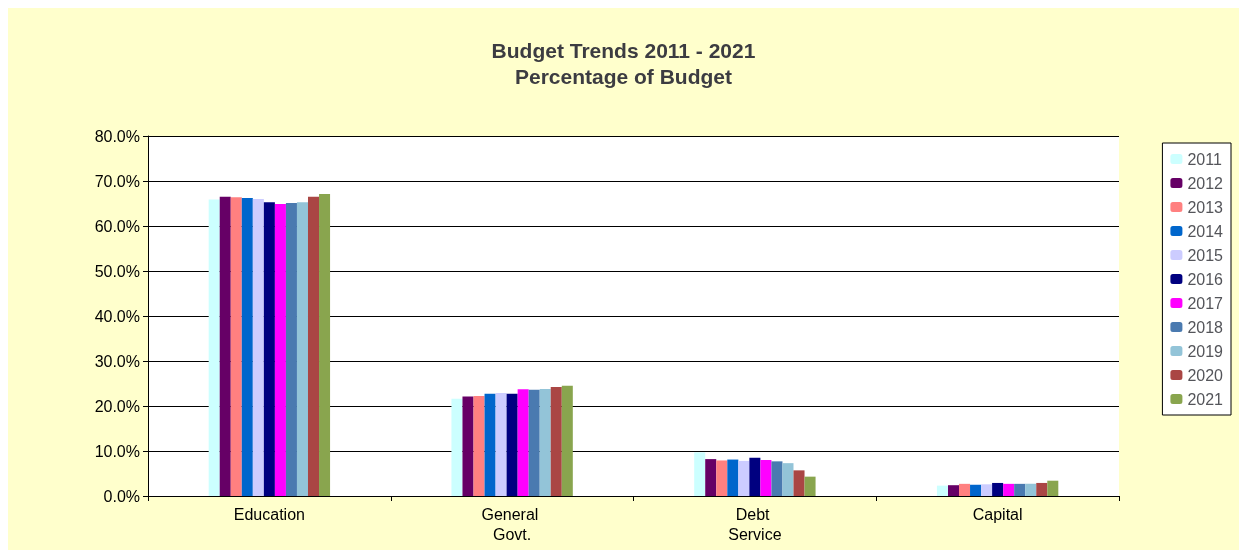 Image resolution: width=1247 pixels, height=558 pixels. Describe the element at coordinates (1204, 159) in the screenshot. I see `legend-label: 2011` at that location.